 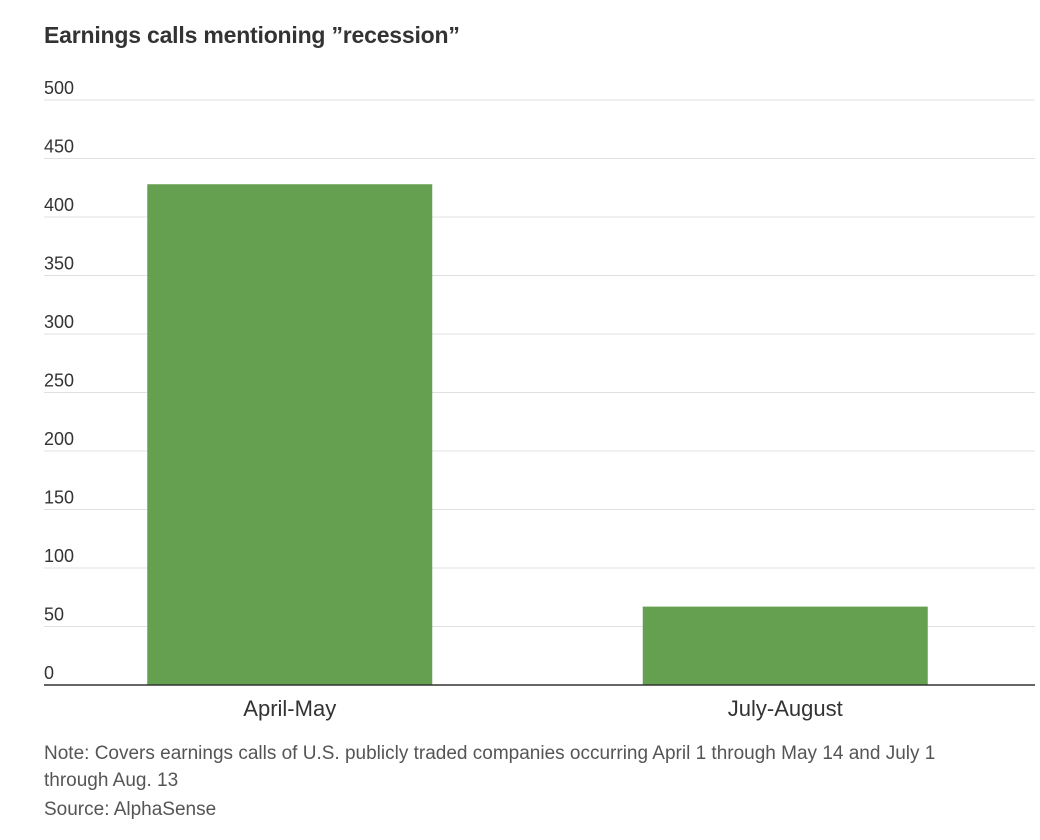 What do you see at coordinates (59, 556) in the screenshot?
I see `y-tick-label: 100` at bounding box center [59, 556].